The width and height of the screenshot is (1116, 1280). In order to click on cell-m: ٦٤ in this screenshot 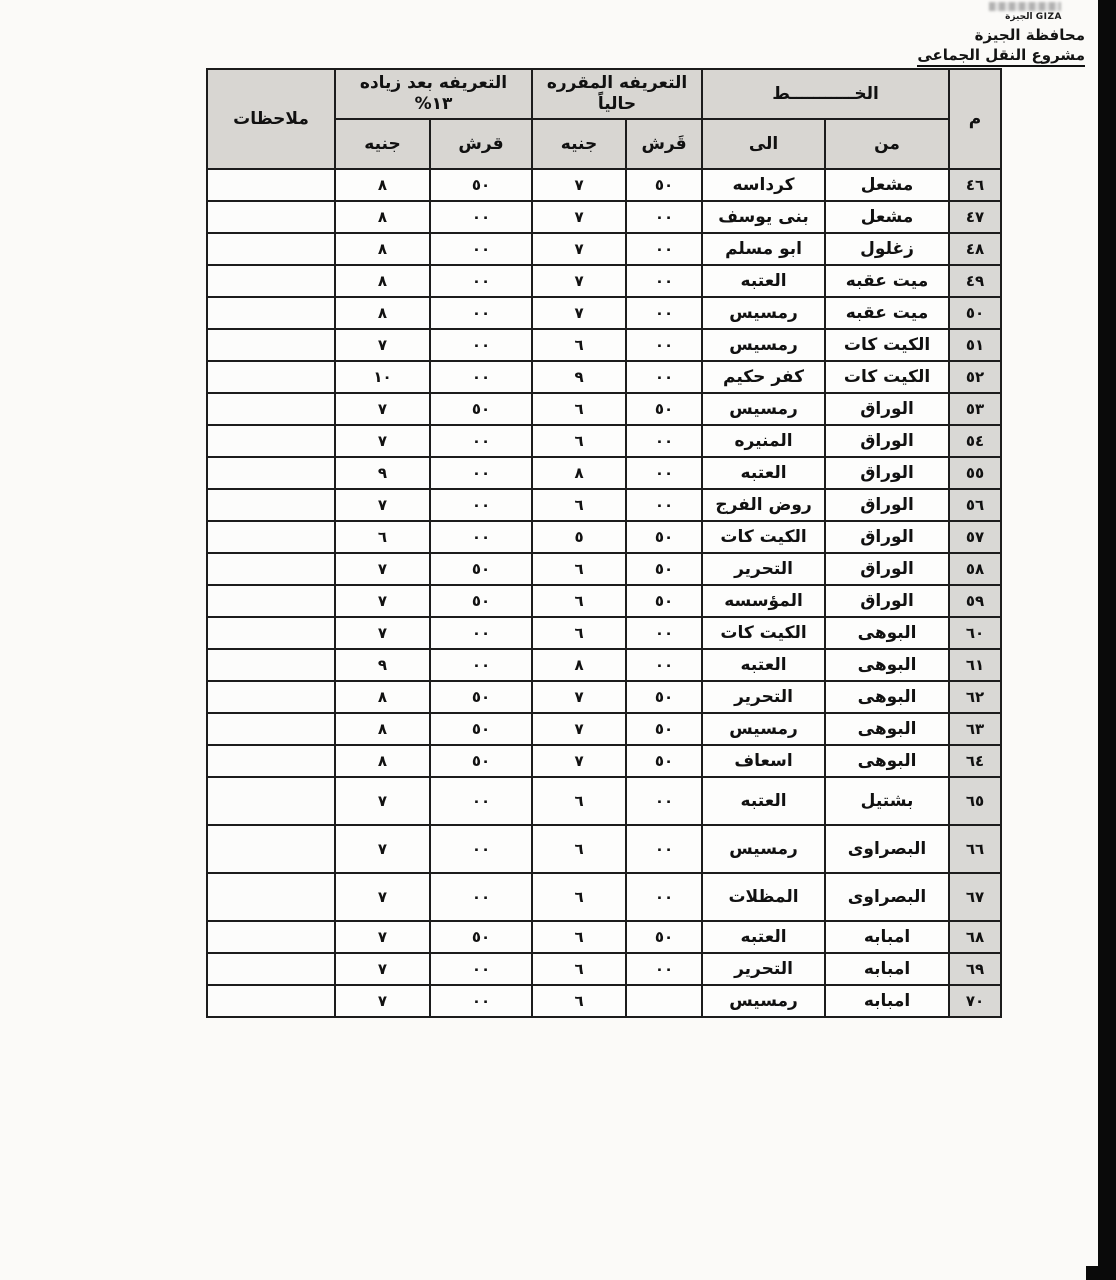, I will do `click(975, 761)`.